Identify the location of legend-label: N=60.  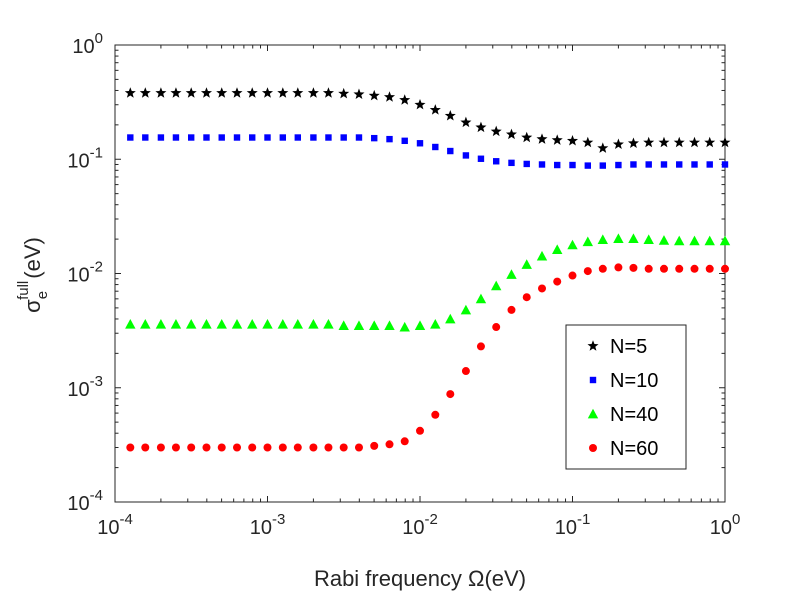
(634, 449).